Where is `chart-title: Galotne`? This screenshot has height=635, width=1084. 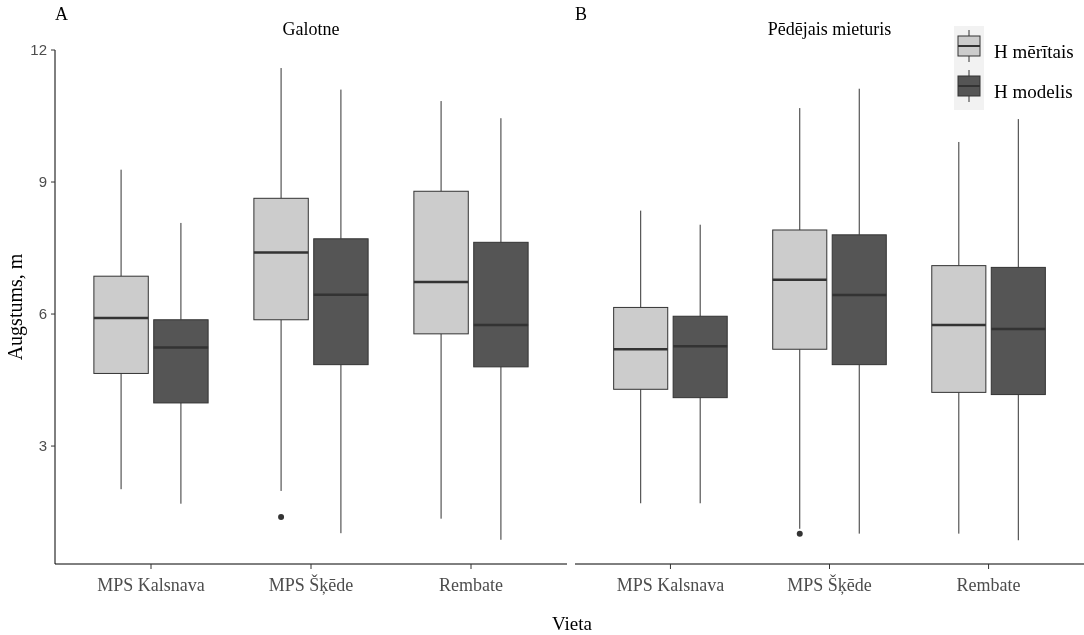
chart-title: Galotne is located at coordinates (311, 29).